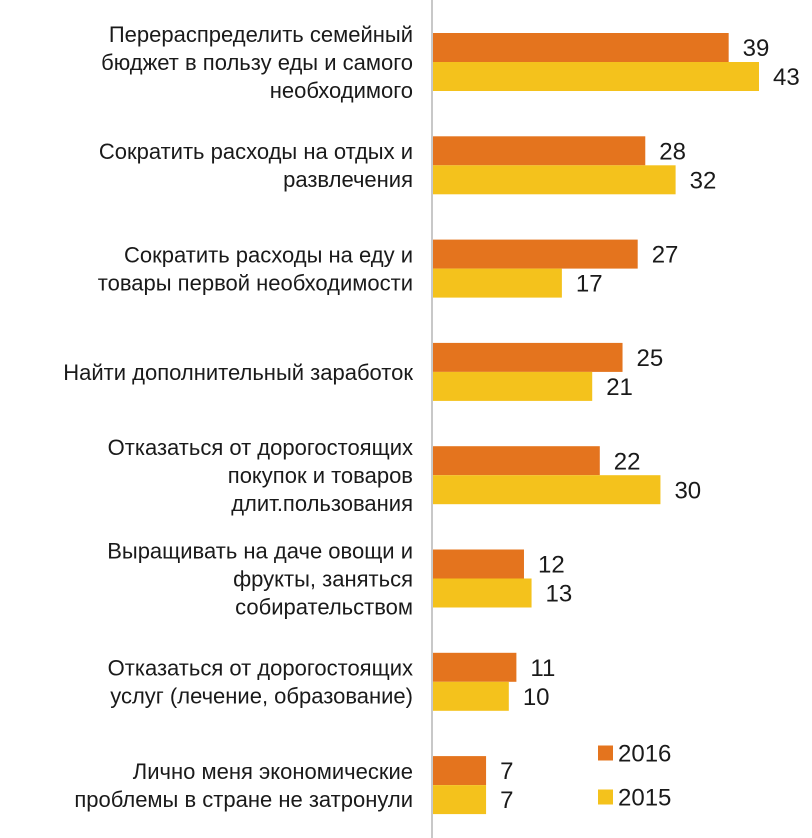 The width and height of the screenshot is (812, 838). I want to click on category-label-line: Найти дополнительный заработок, so click(238, 372).